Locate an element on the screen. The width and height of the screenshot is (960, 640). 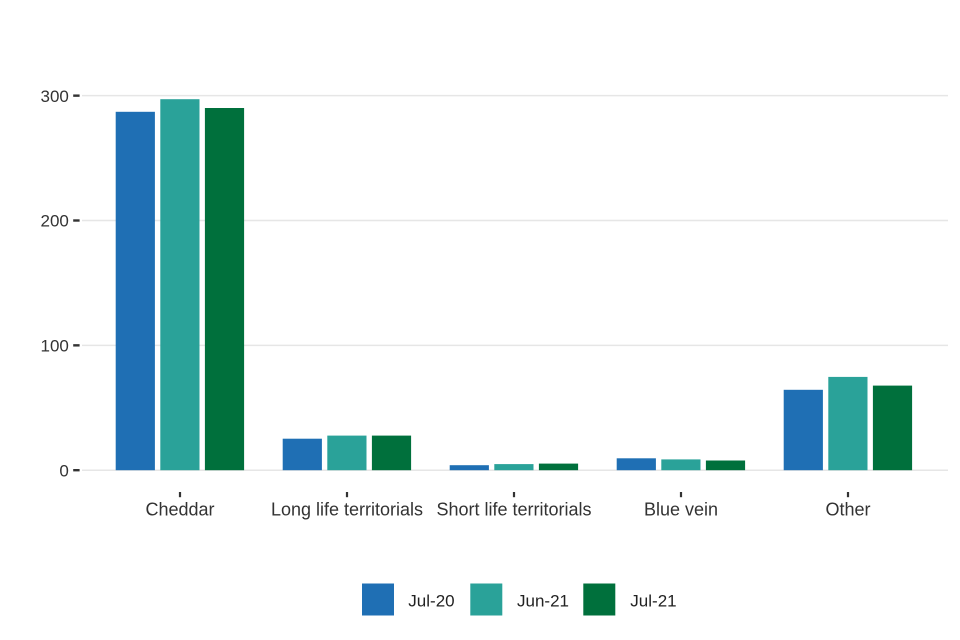
svg-text: Other is located at coordinates (847, 510).